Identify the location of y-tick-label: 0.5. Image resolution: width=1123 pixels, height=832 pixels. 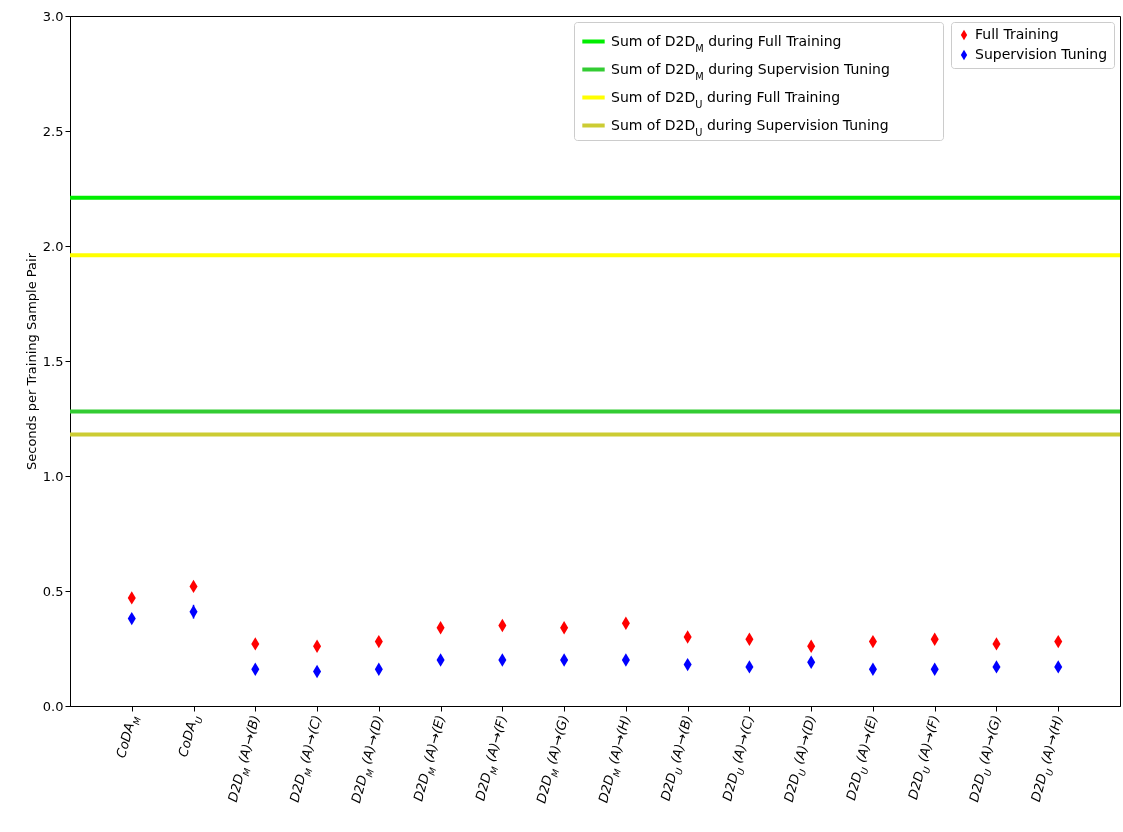
(53, 591).